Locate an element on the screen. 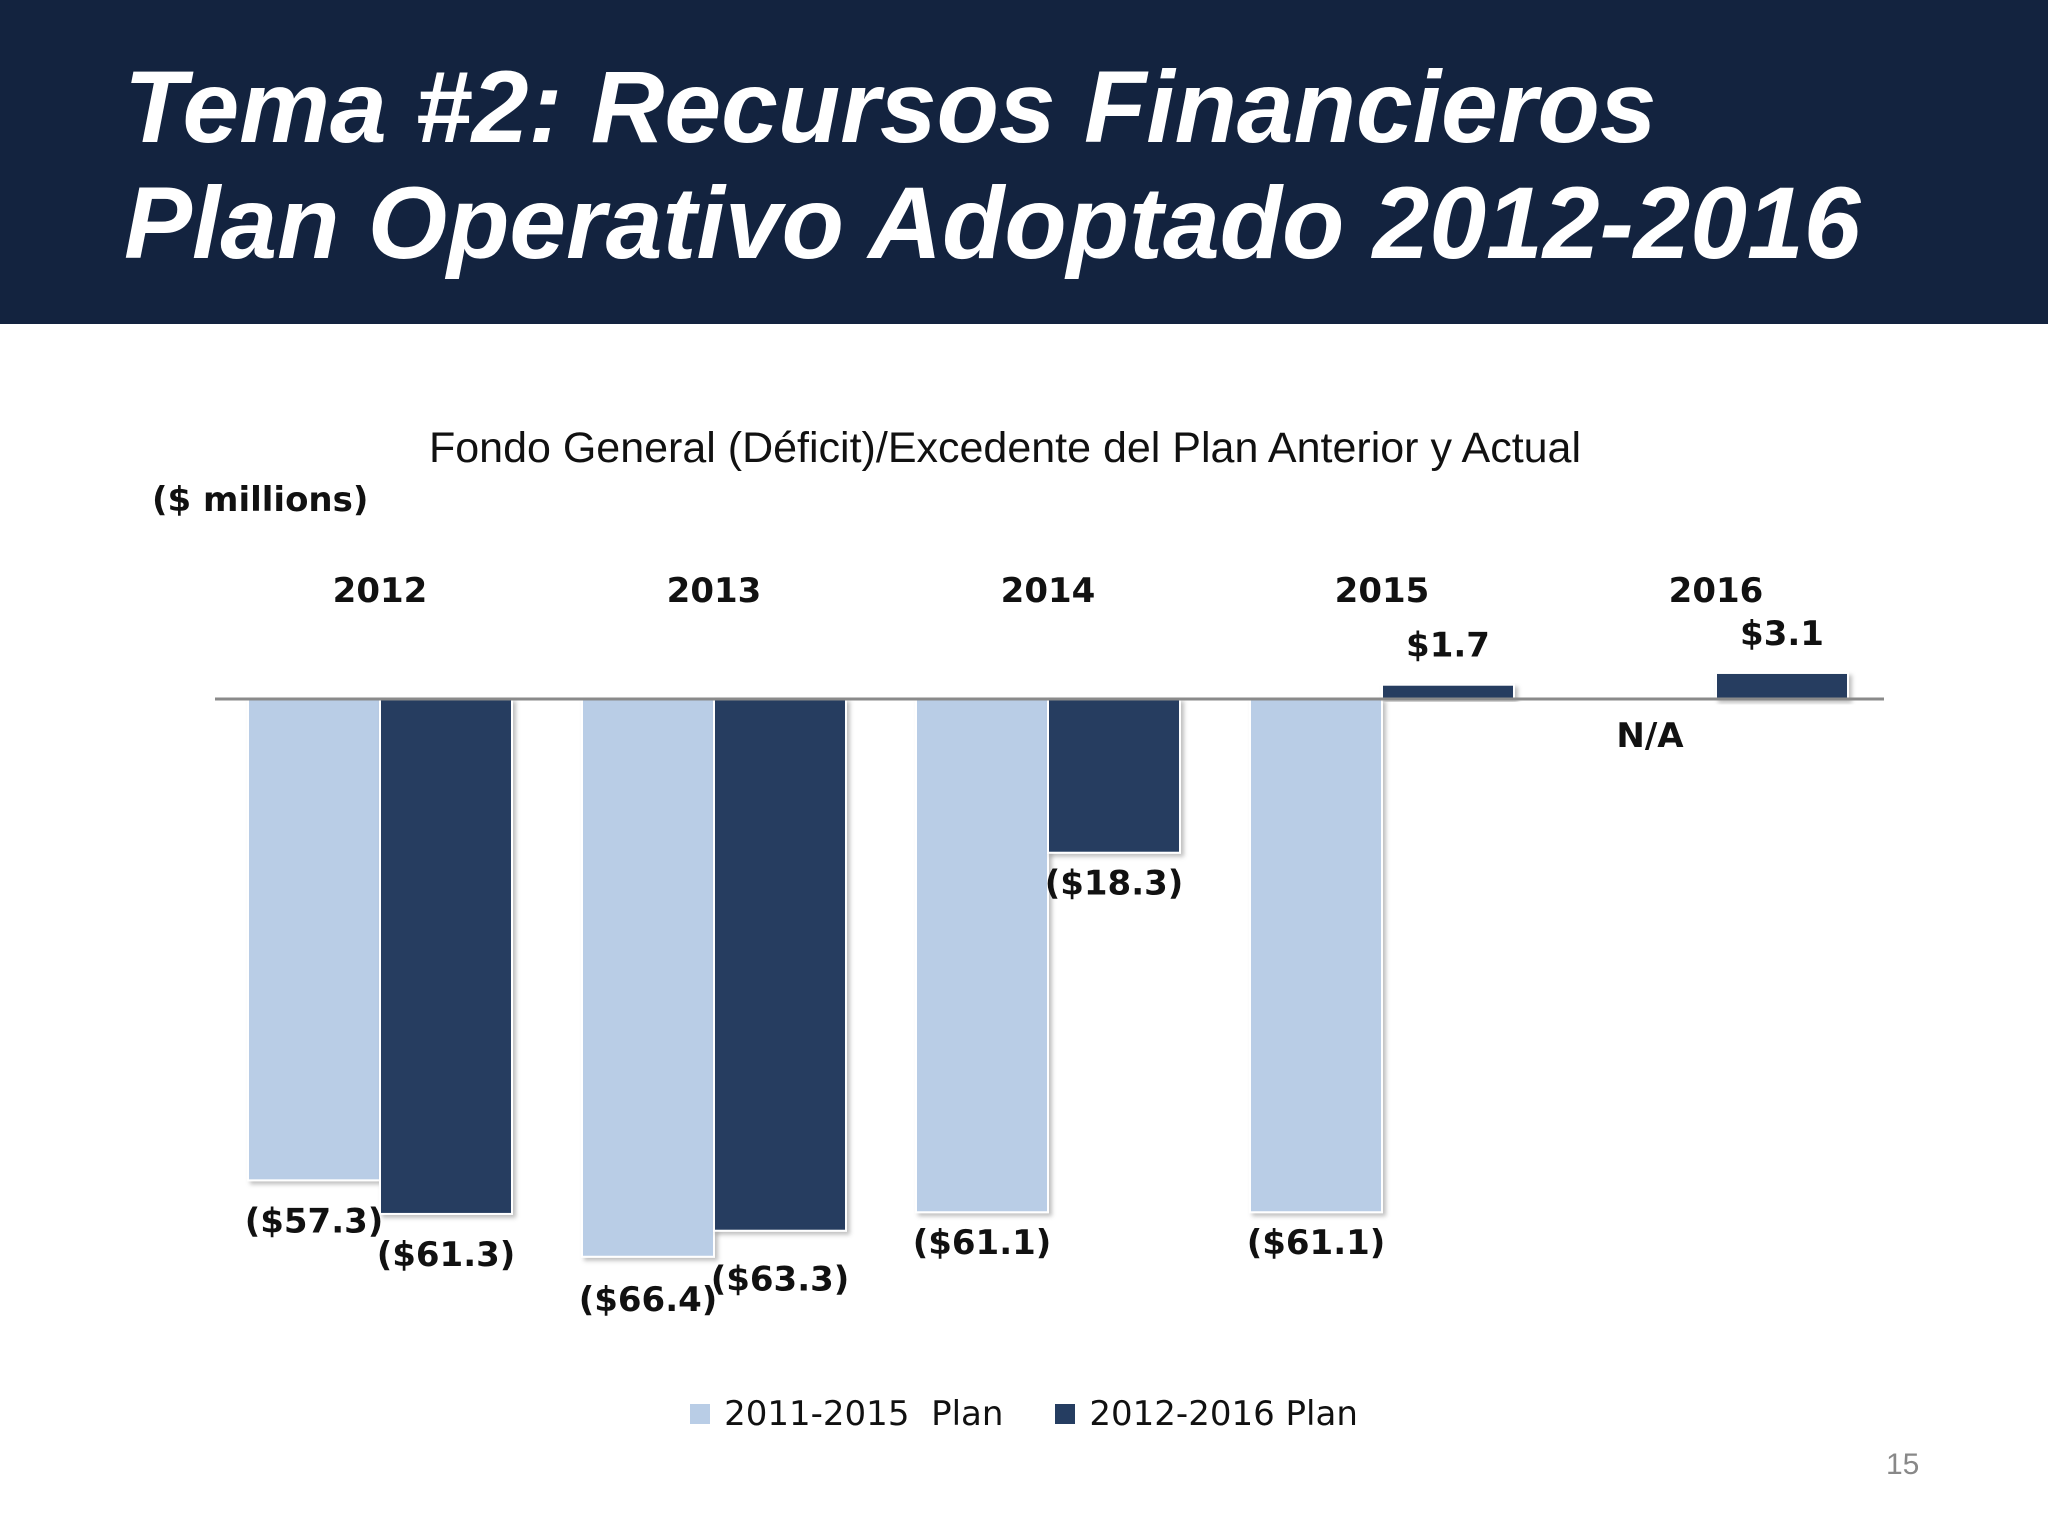 The width and height of the screenshot is (2048, 1536). data-label-2014-series-2: ($18.3) is located at coordinates (1114, 884).